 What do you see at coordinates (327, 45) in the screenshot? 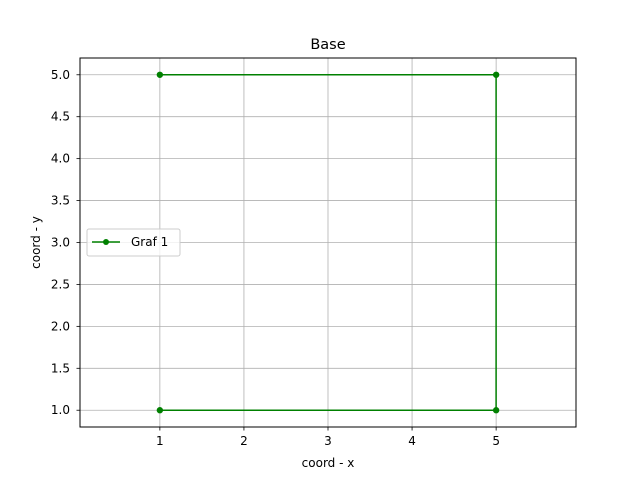
I see `chart-title: Base` at bounding box center [327, 45].